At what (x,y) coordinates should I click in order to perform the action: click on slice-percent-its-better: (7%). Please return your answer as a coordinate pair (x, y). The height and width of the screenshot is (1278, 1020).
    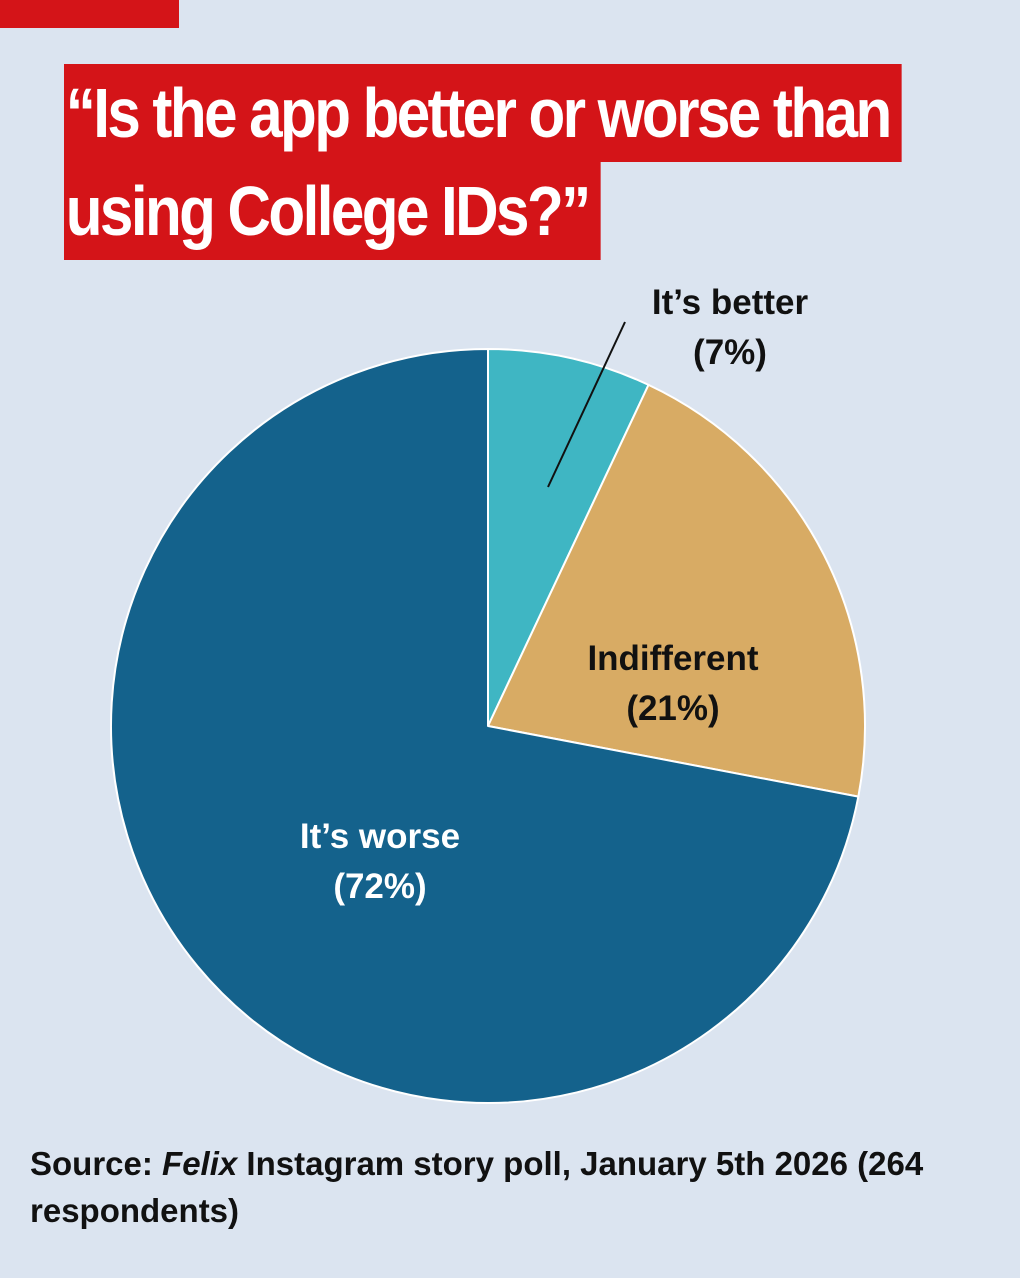
    Looking at the image, I should click on (730, 352).